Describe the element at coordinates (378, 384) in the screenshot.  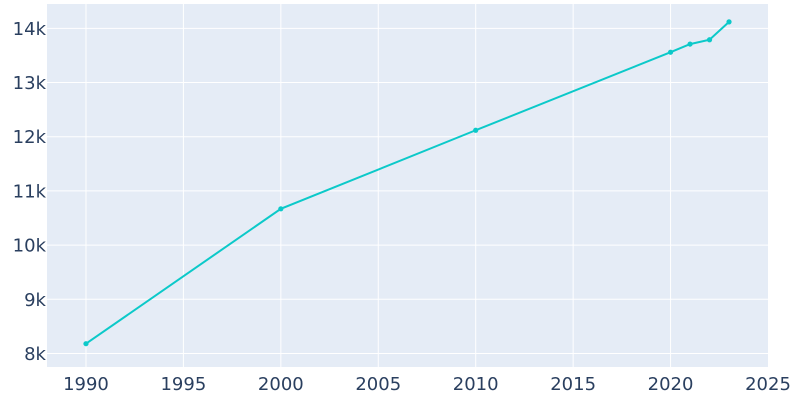
I see `x-tick-label: 2005` at that location.